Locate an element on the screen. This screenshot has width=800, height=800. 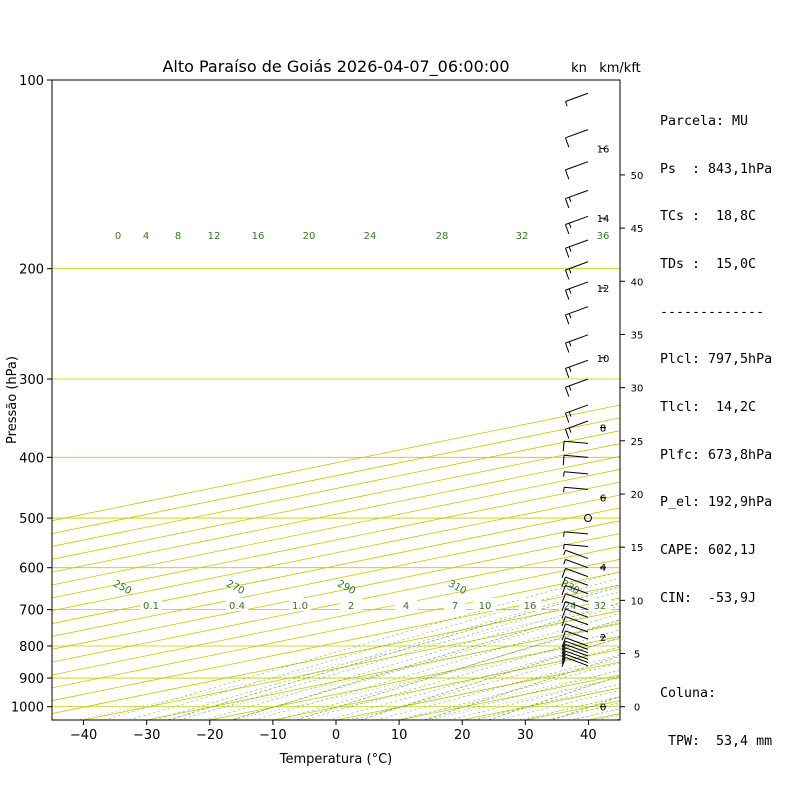
mixing-ratio-label: 2 is located at coordinates (351, 606).